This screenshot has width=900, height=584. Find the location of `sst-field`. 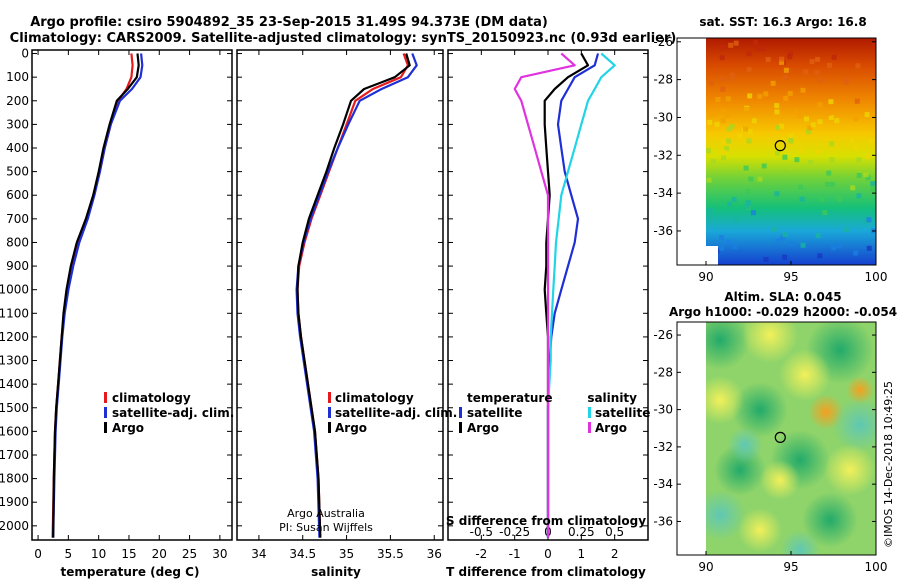

sst-field is located at coordinates (791, 151).